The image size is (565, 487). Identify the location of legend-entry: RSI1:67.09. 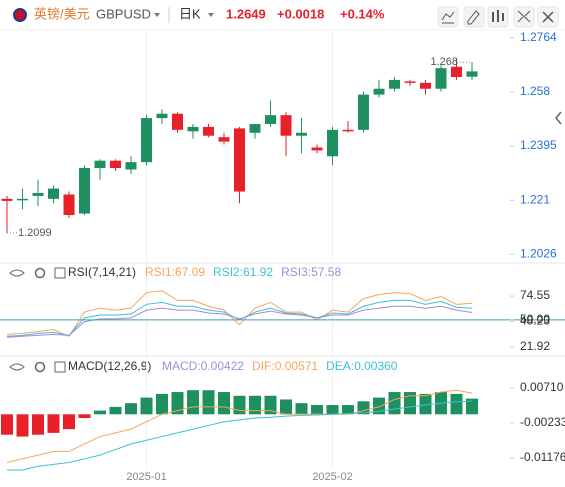
(175, 272).